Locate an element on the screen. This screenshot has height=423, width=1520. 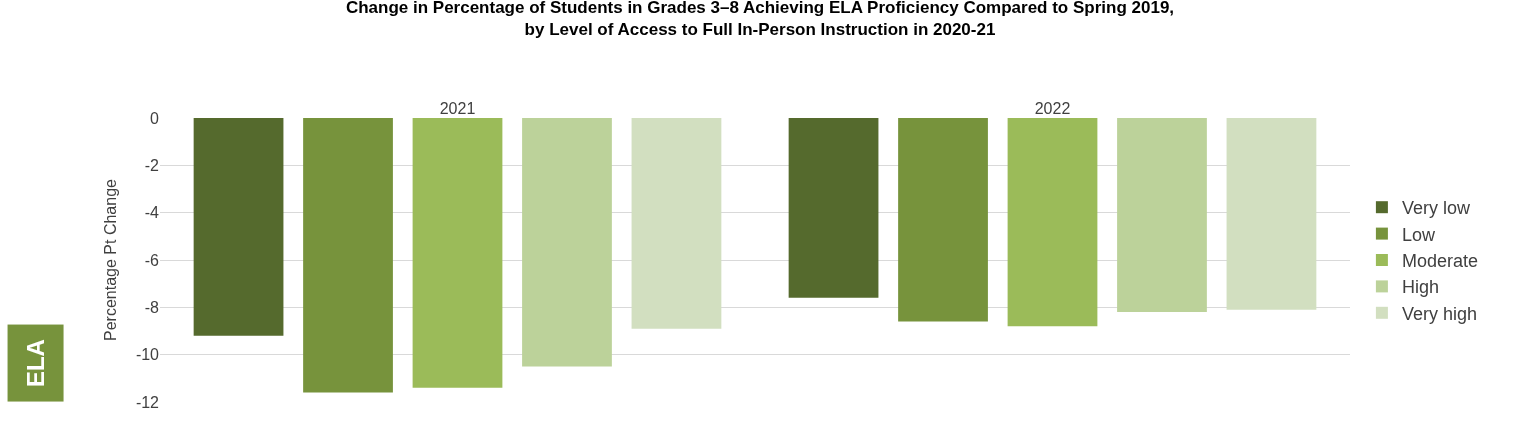
text: ELA is located at coordinates (36, 363).